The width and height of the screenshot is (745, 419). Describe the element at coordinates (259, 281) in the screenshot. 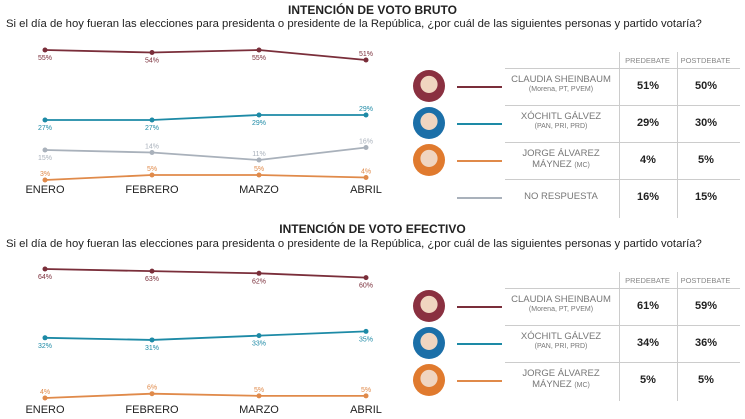

I see `data-label: 62%` at that location.